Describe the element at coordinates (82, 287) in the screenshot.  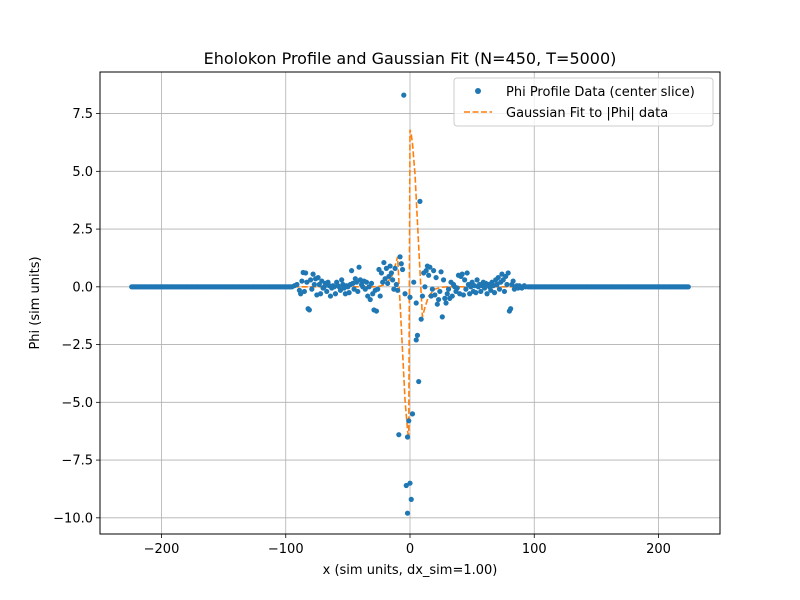
I see `y-tick-label: 0.0` at that location.